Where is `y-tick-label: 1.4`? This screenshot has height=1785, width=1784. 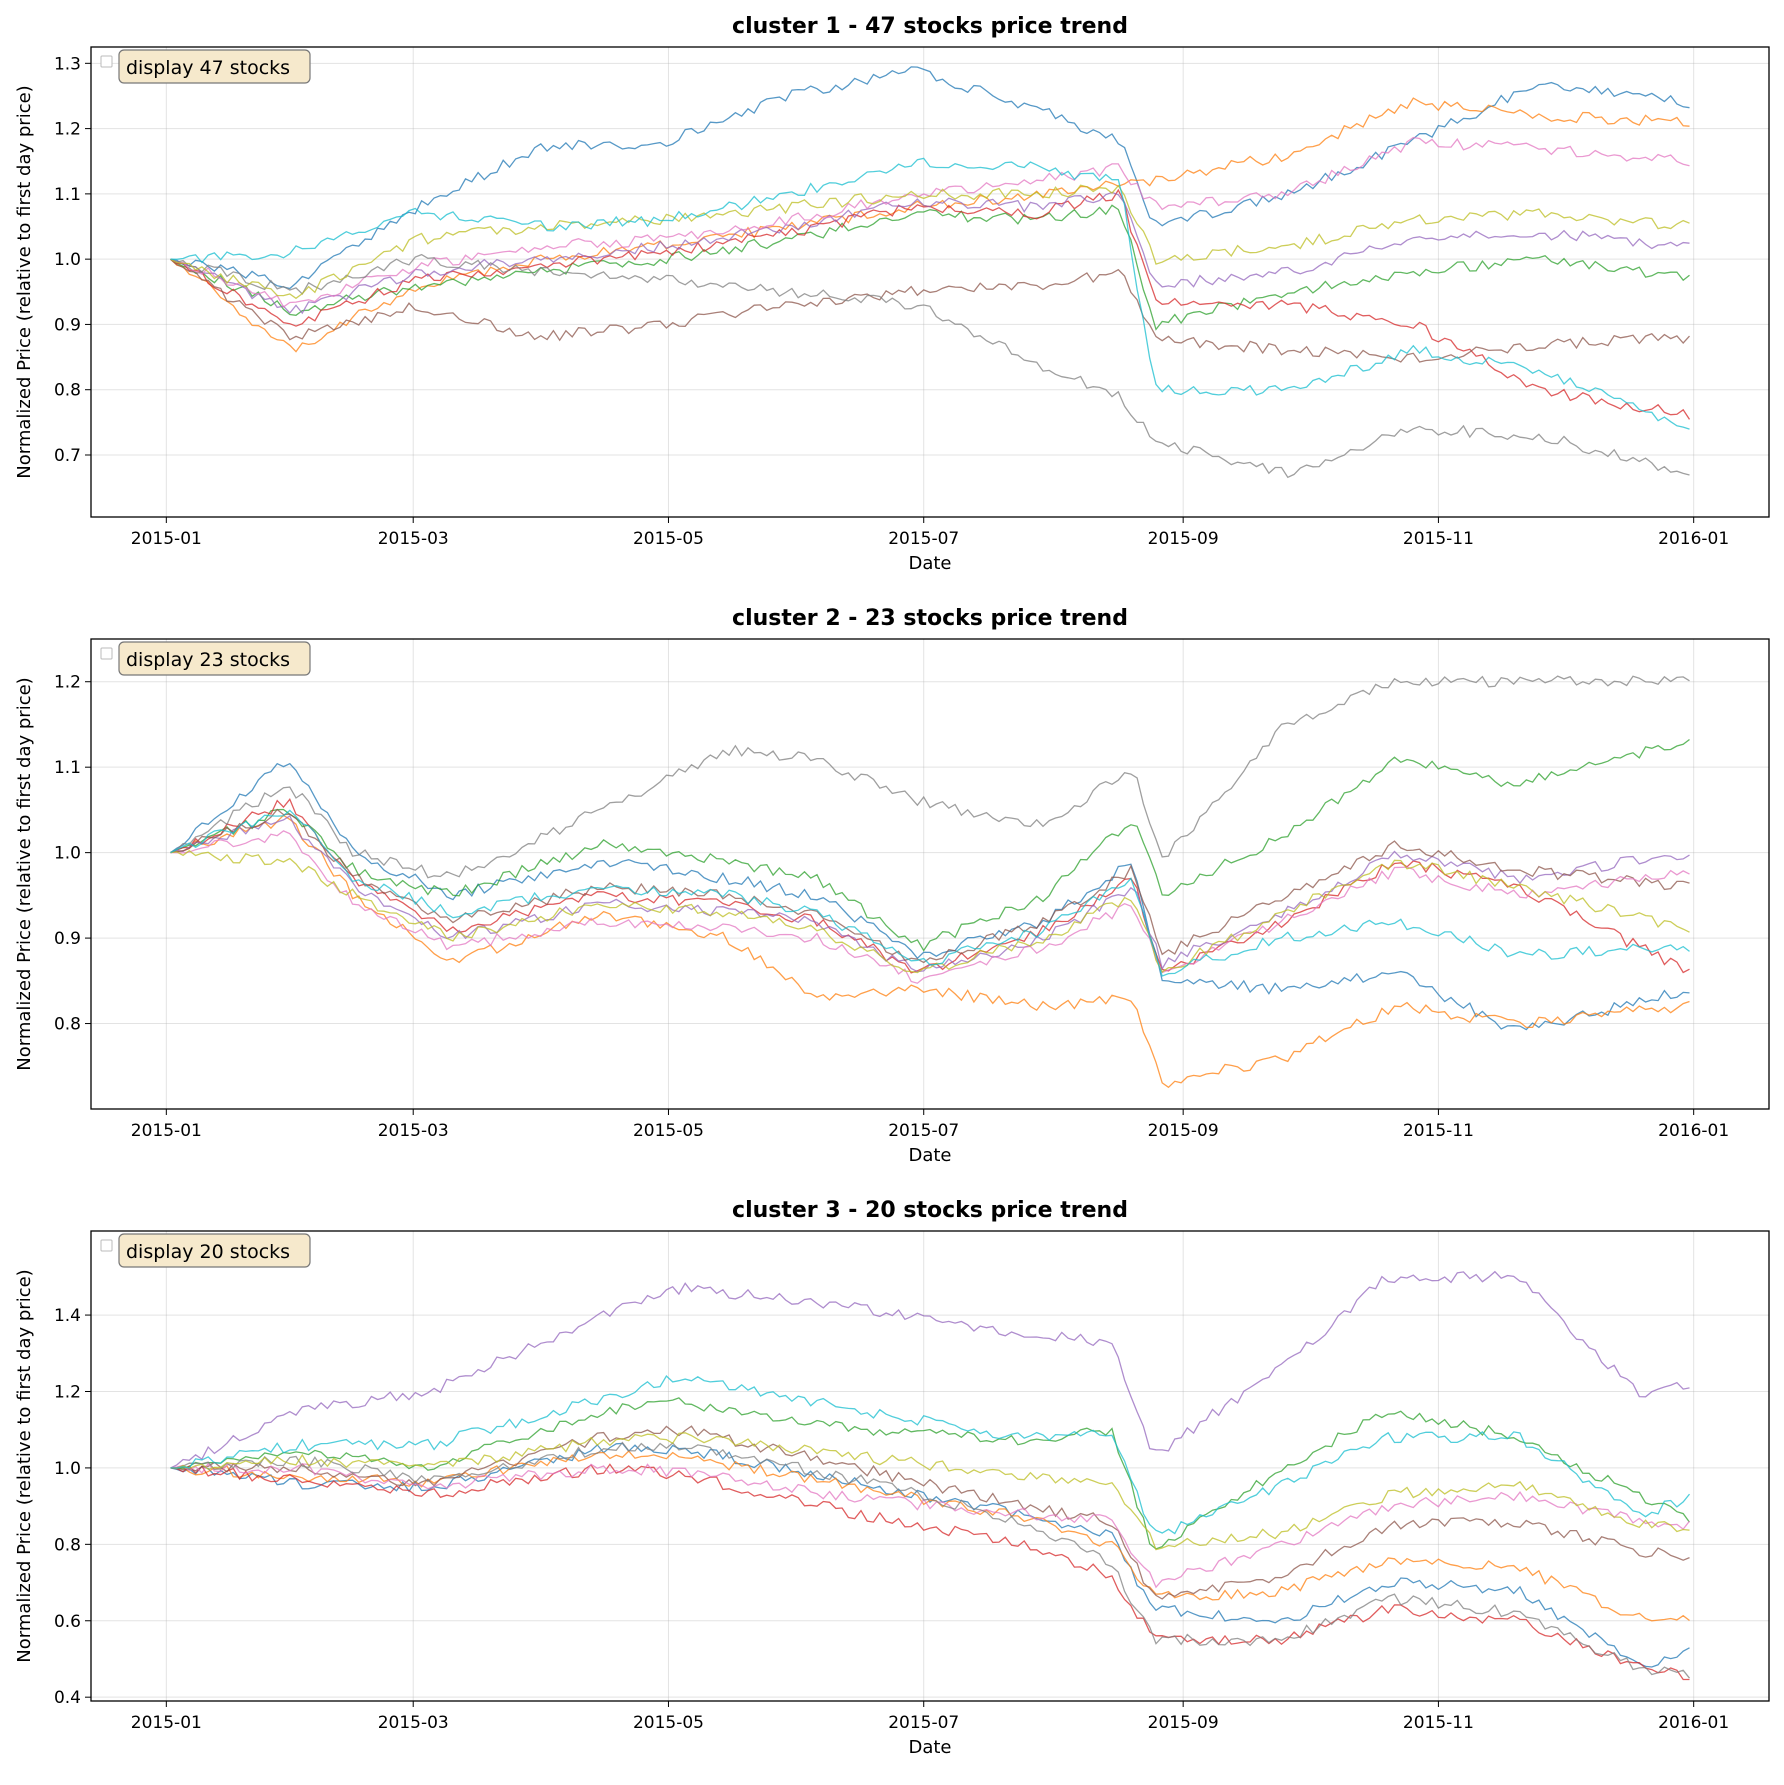
y-tick-label: 1.4 is located at coordinates (67, 1316).